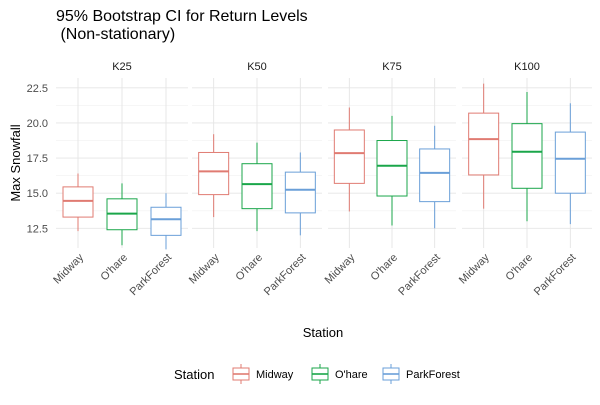 The width and height of the screenshot is (600, 405). Describe the element at coordinates (15, 162) in the screenshot. I see `y-axis-title: Max Snowfall` at that location.